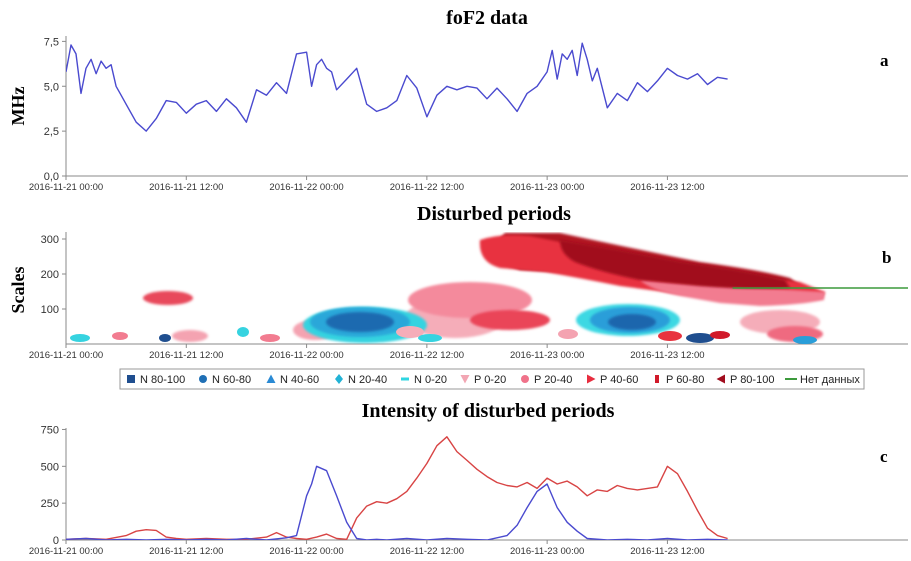 This screenshot has height=561, width=911. I want to click on legend-label: P 0-20, so click(490, 380).